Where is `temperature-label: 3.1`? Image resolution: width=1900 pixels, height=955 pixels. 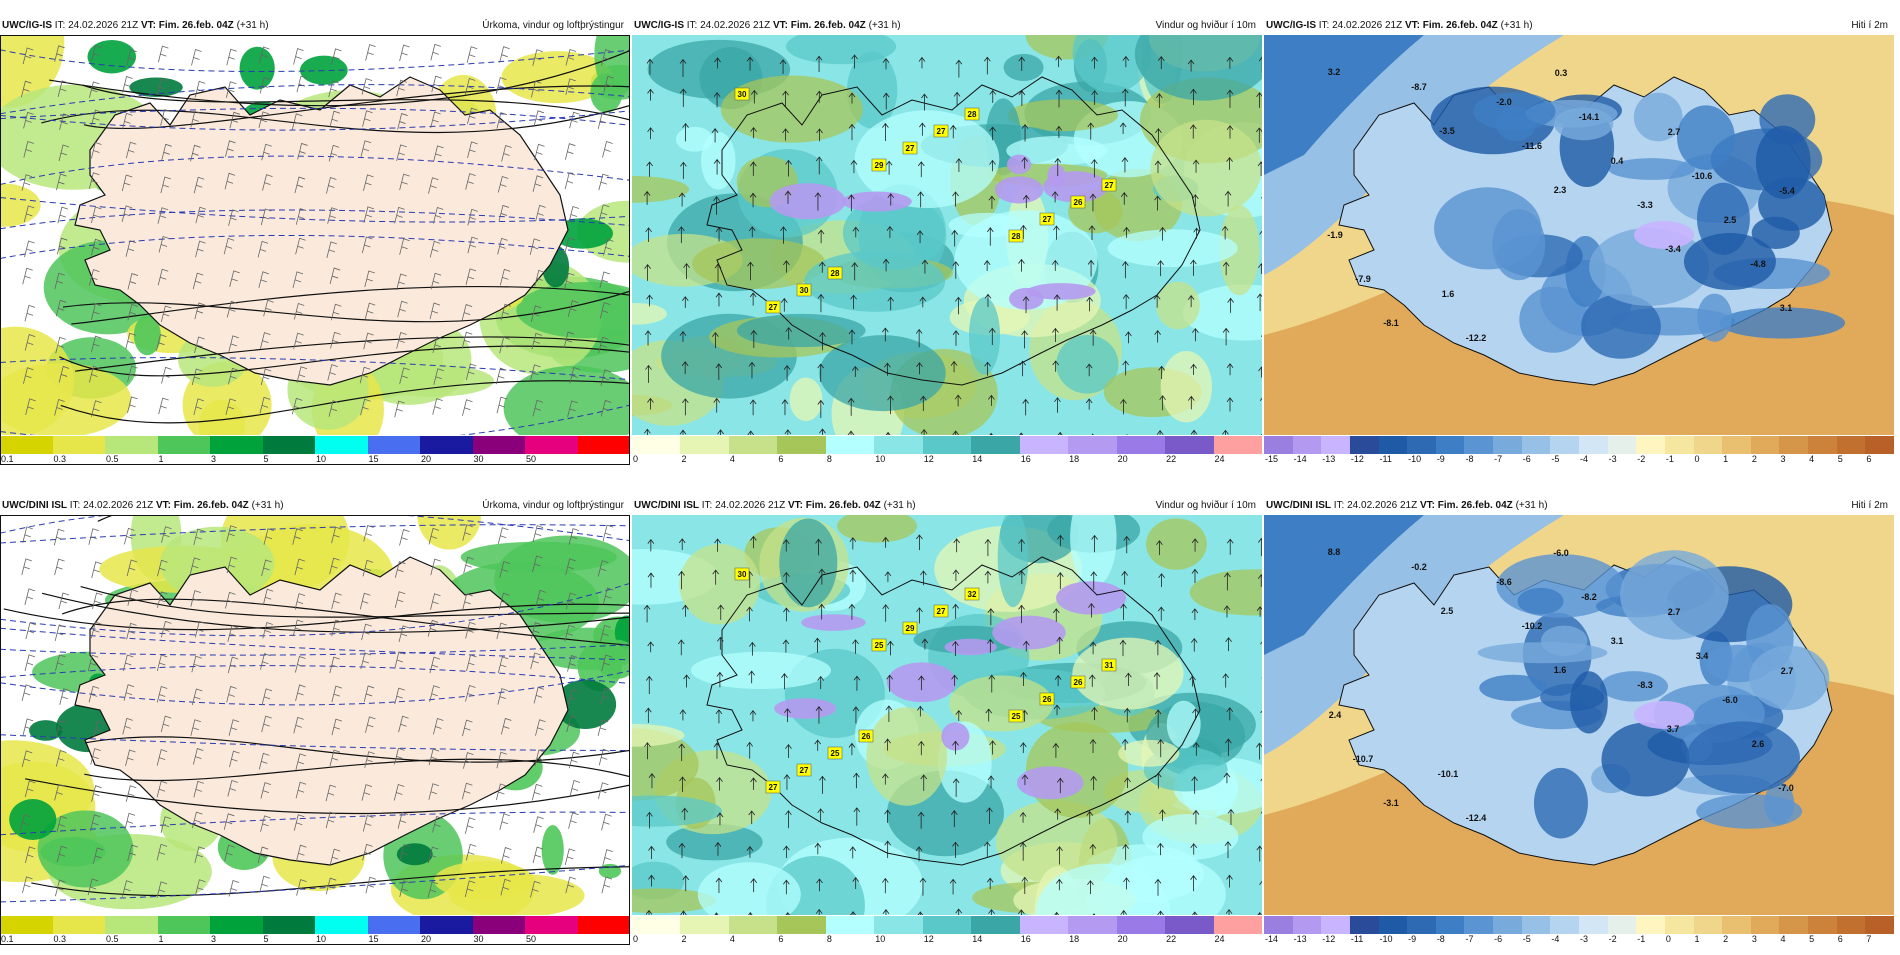
temperature-label: 3.1 is located at coordinates (1617, 641).